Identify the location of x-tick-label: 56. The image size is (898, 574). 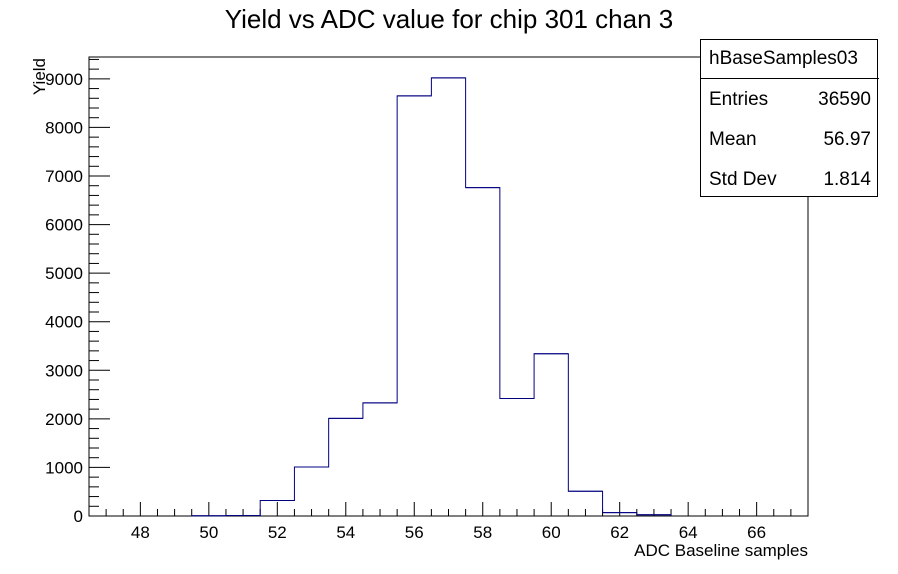
(414, 532).